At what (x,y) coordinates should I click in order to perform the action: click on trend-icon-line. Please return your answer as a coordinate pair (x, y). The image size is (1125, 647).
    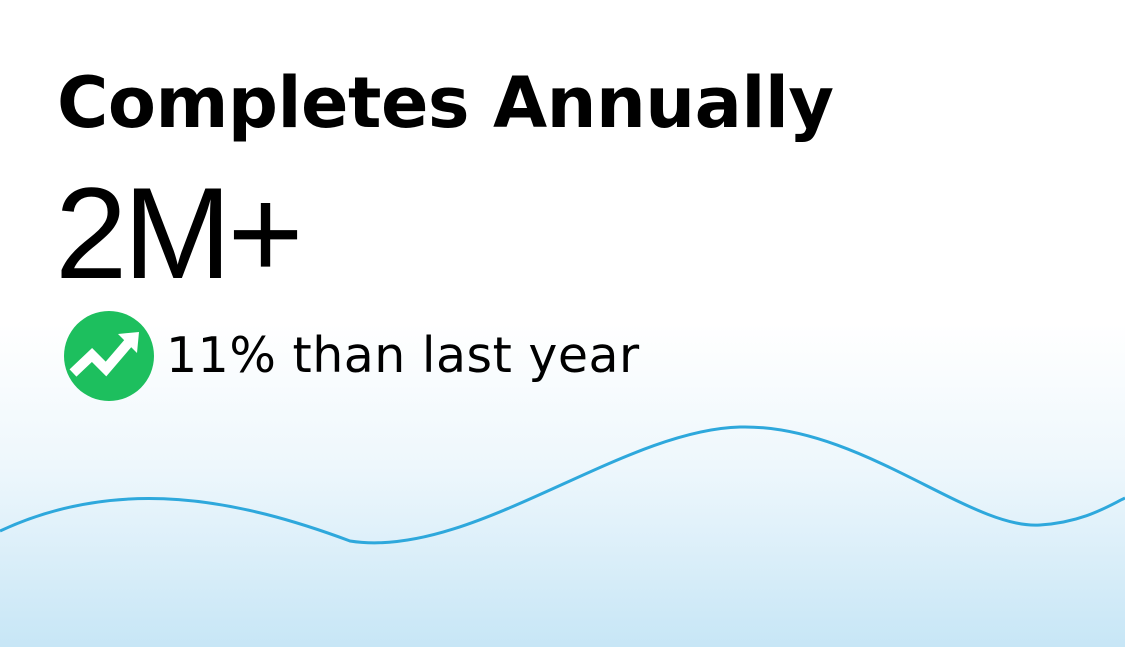
    Looking at the image, I should click on (101, 357).